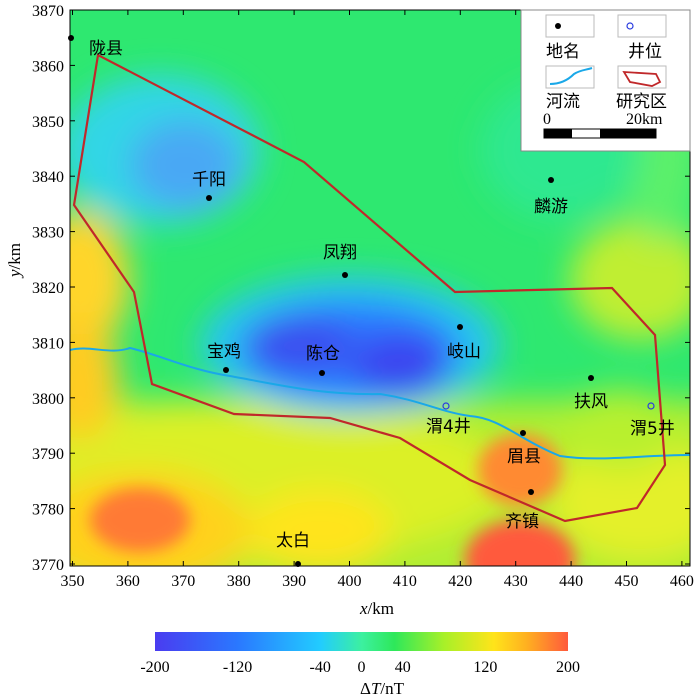 The width and height of the screenshot is (700, 700). Describe the element at coordinates (48, 66) in the screenshot. I see `y-tick-label: 3860` at that location.